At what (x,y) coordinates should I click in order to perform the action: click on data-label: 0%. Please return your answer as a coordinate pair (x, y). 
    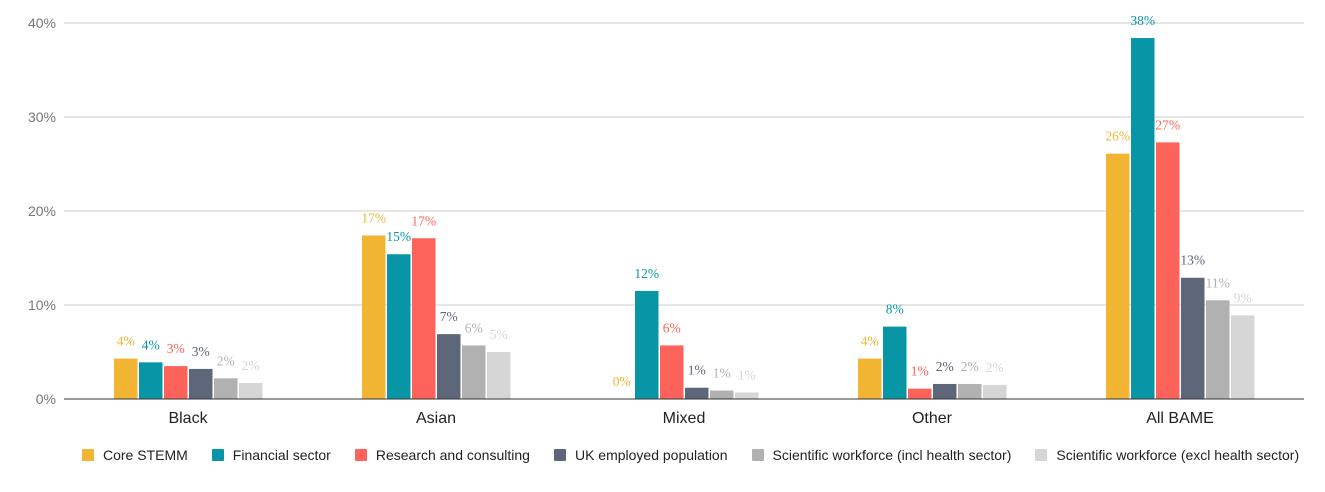
    Looking at the image, I should click on (622, 381).